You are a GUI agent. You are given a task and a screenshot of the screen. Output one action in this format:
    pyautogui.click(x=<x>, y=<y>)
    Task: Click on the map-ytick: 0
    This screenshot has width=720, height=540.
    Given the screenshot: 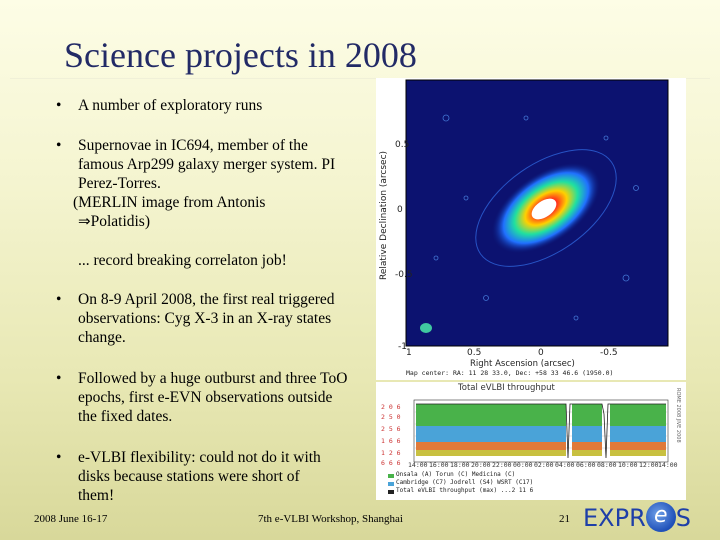 What is the action you would take?
    pyautogui.click(x=400, y=210)
    